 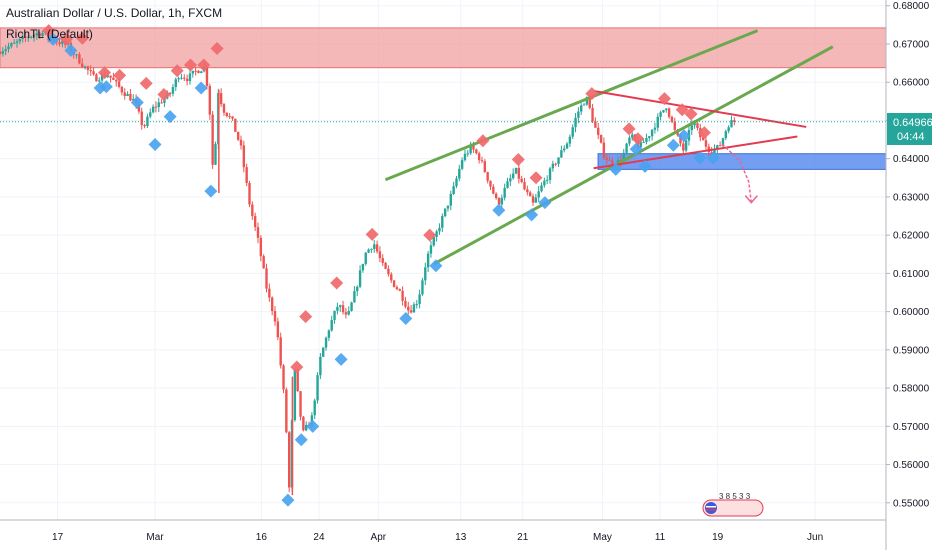 I want to click on time-tick-label-2: 16, so click(x=262, y=537).